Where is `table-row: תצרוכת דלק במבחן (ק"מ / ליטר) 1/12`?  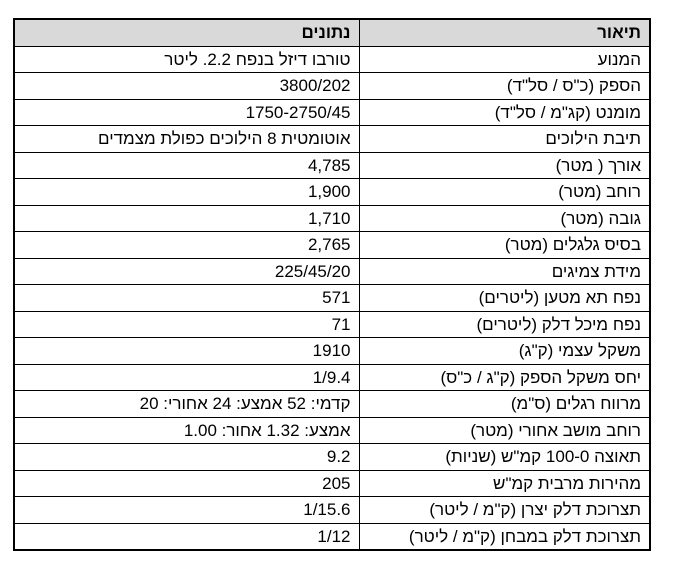
table-row: תצרוכת דלק במבחן (ק"מ / ליטר) 1/12 is located at coordinates (332, 536).